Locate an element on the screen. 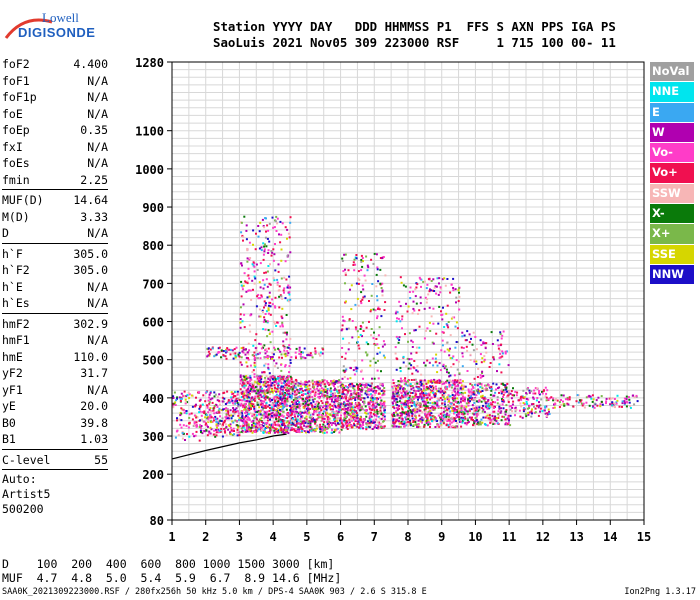 The width and height of the screenshot is (700, 600). param-label: h`Es is located at coordinates (16, 303).